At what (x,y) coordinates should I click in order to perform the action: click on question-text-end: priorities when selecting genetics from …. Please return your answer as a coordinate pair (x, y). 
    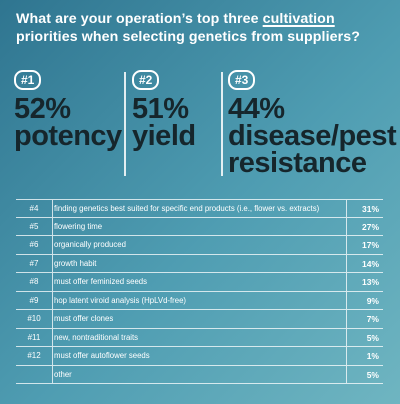
    Looking at the image, I should click on (188, 37).